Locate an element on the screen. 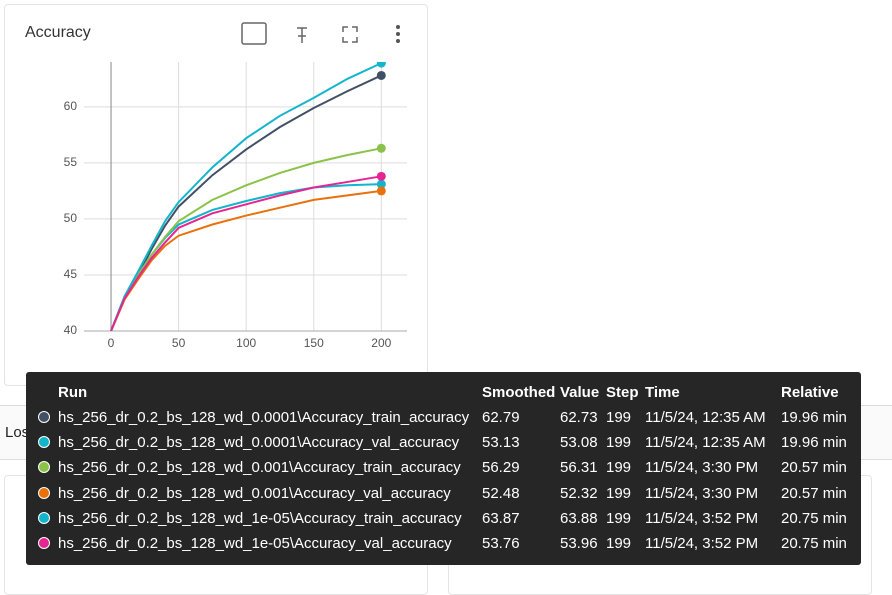 This screenshot has height=595, width=892. toolbar is located at coordinates (299, 33).